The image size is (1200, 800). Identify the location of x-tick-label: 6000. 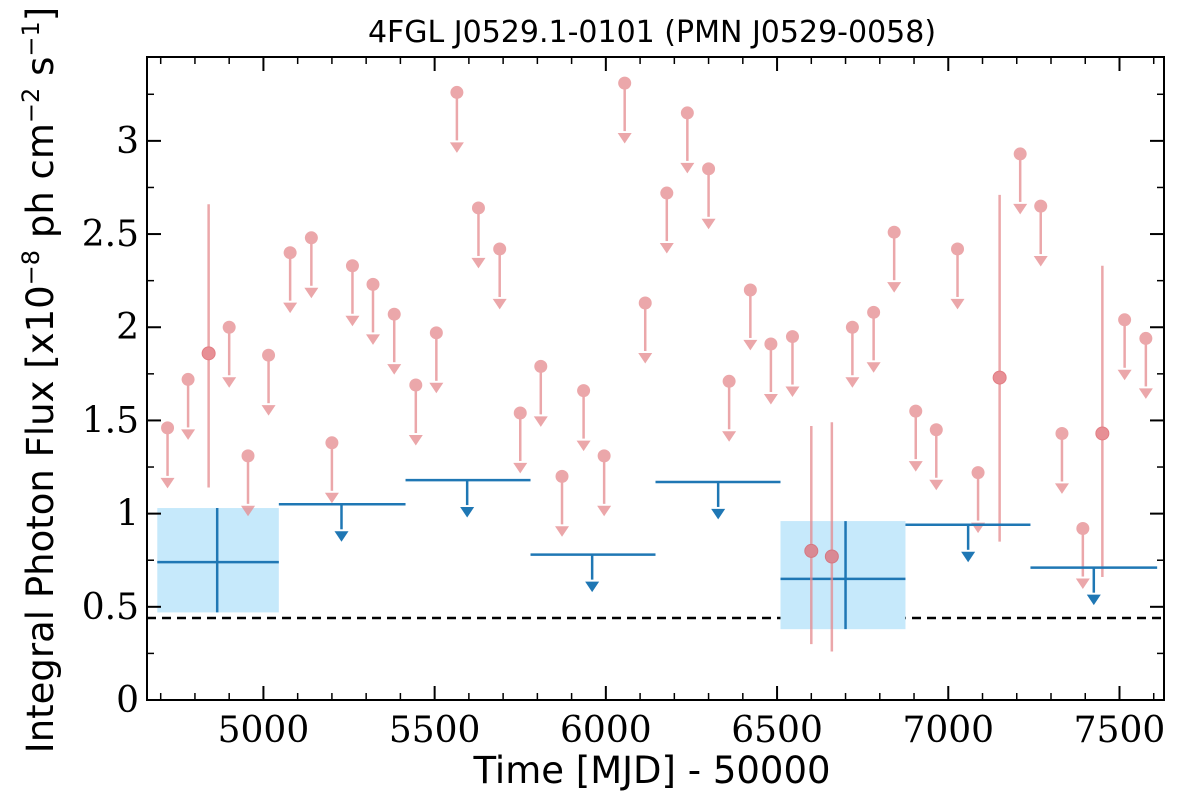
(606, 730).